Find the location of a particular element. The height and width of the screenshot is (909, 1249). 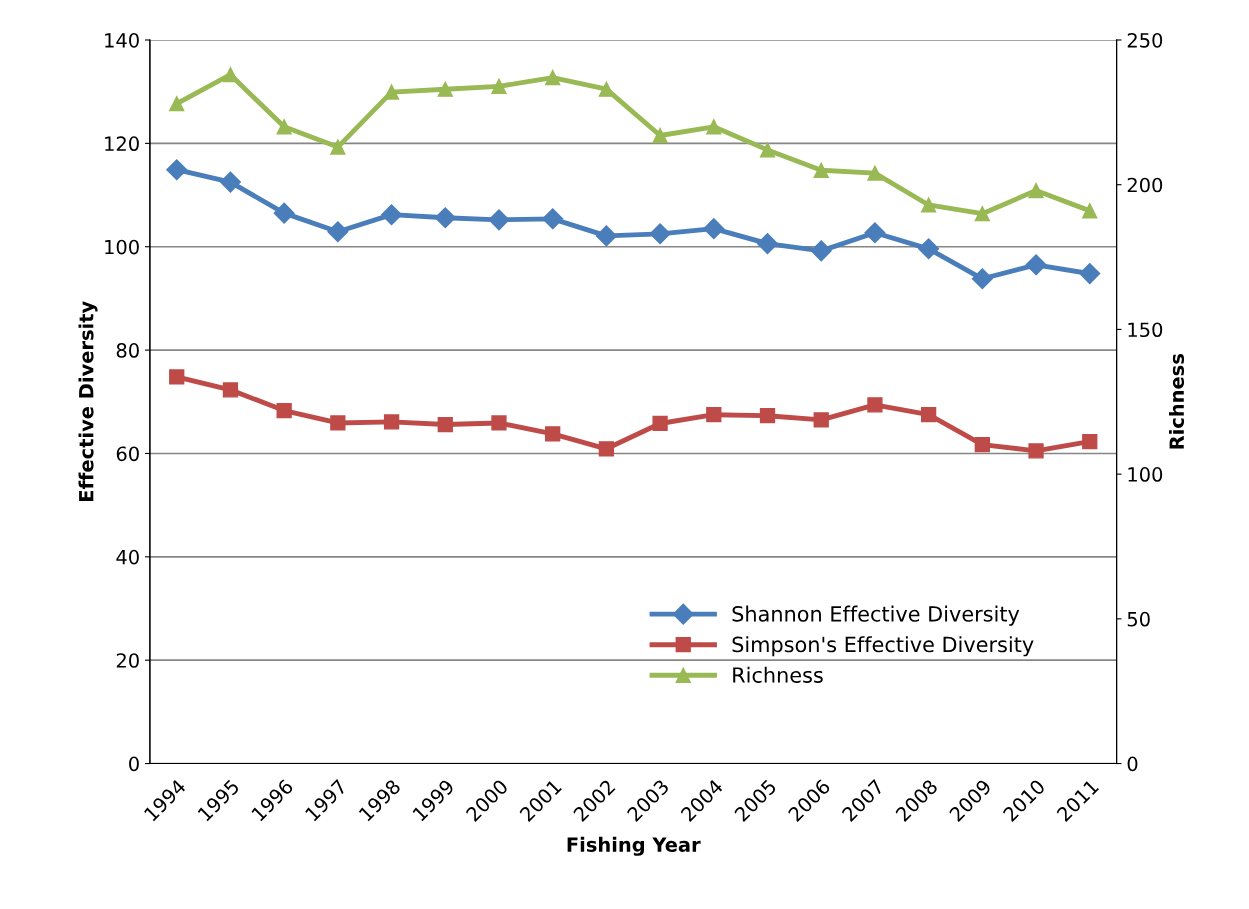

y-axis-title: Effective Diversity is located at coordinates (88, 401).